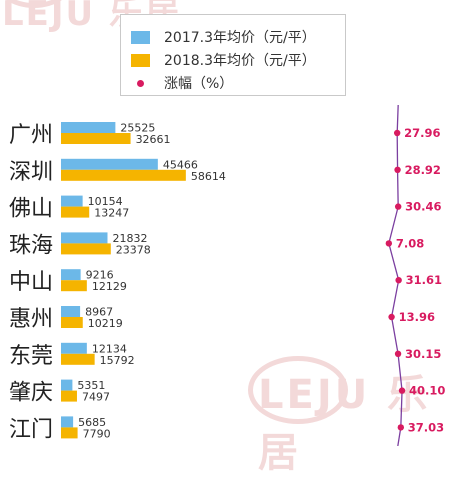 The height and width of the screenshot is (478, 454). What do you see at coordinates (91, 385) in the screenshot?
I see `data-label-2017: 5351` at bounding box center [91, 385].